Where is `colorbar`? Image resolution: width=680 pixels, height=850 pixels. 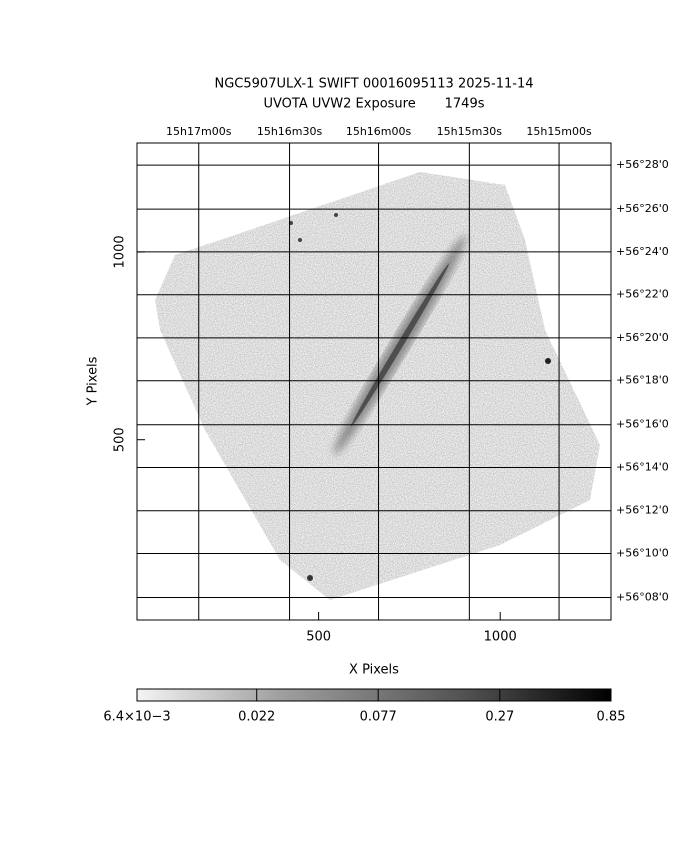 colorbar is located at coordinates (374, 695).